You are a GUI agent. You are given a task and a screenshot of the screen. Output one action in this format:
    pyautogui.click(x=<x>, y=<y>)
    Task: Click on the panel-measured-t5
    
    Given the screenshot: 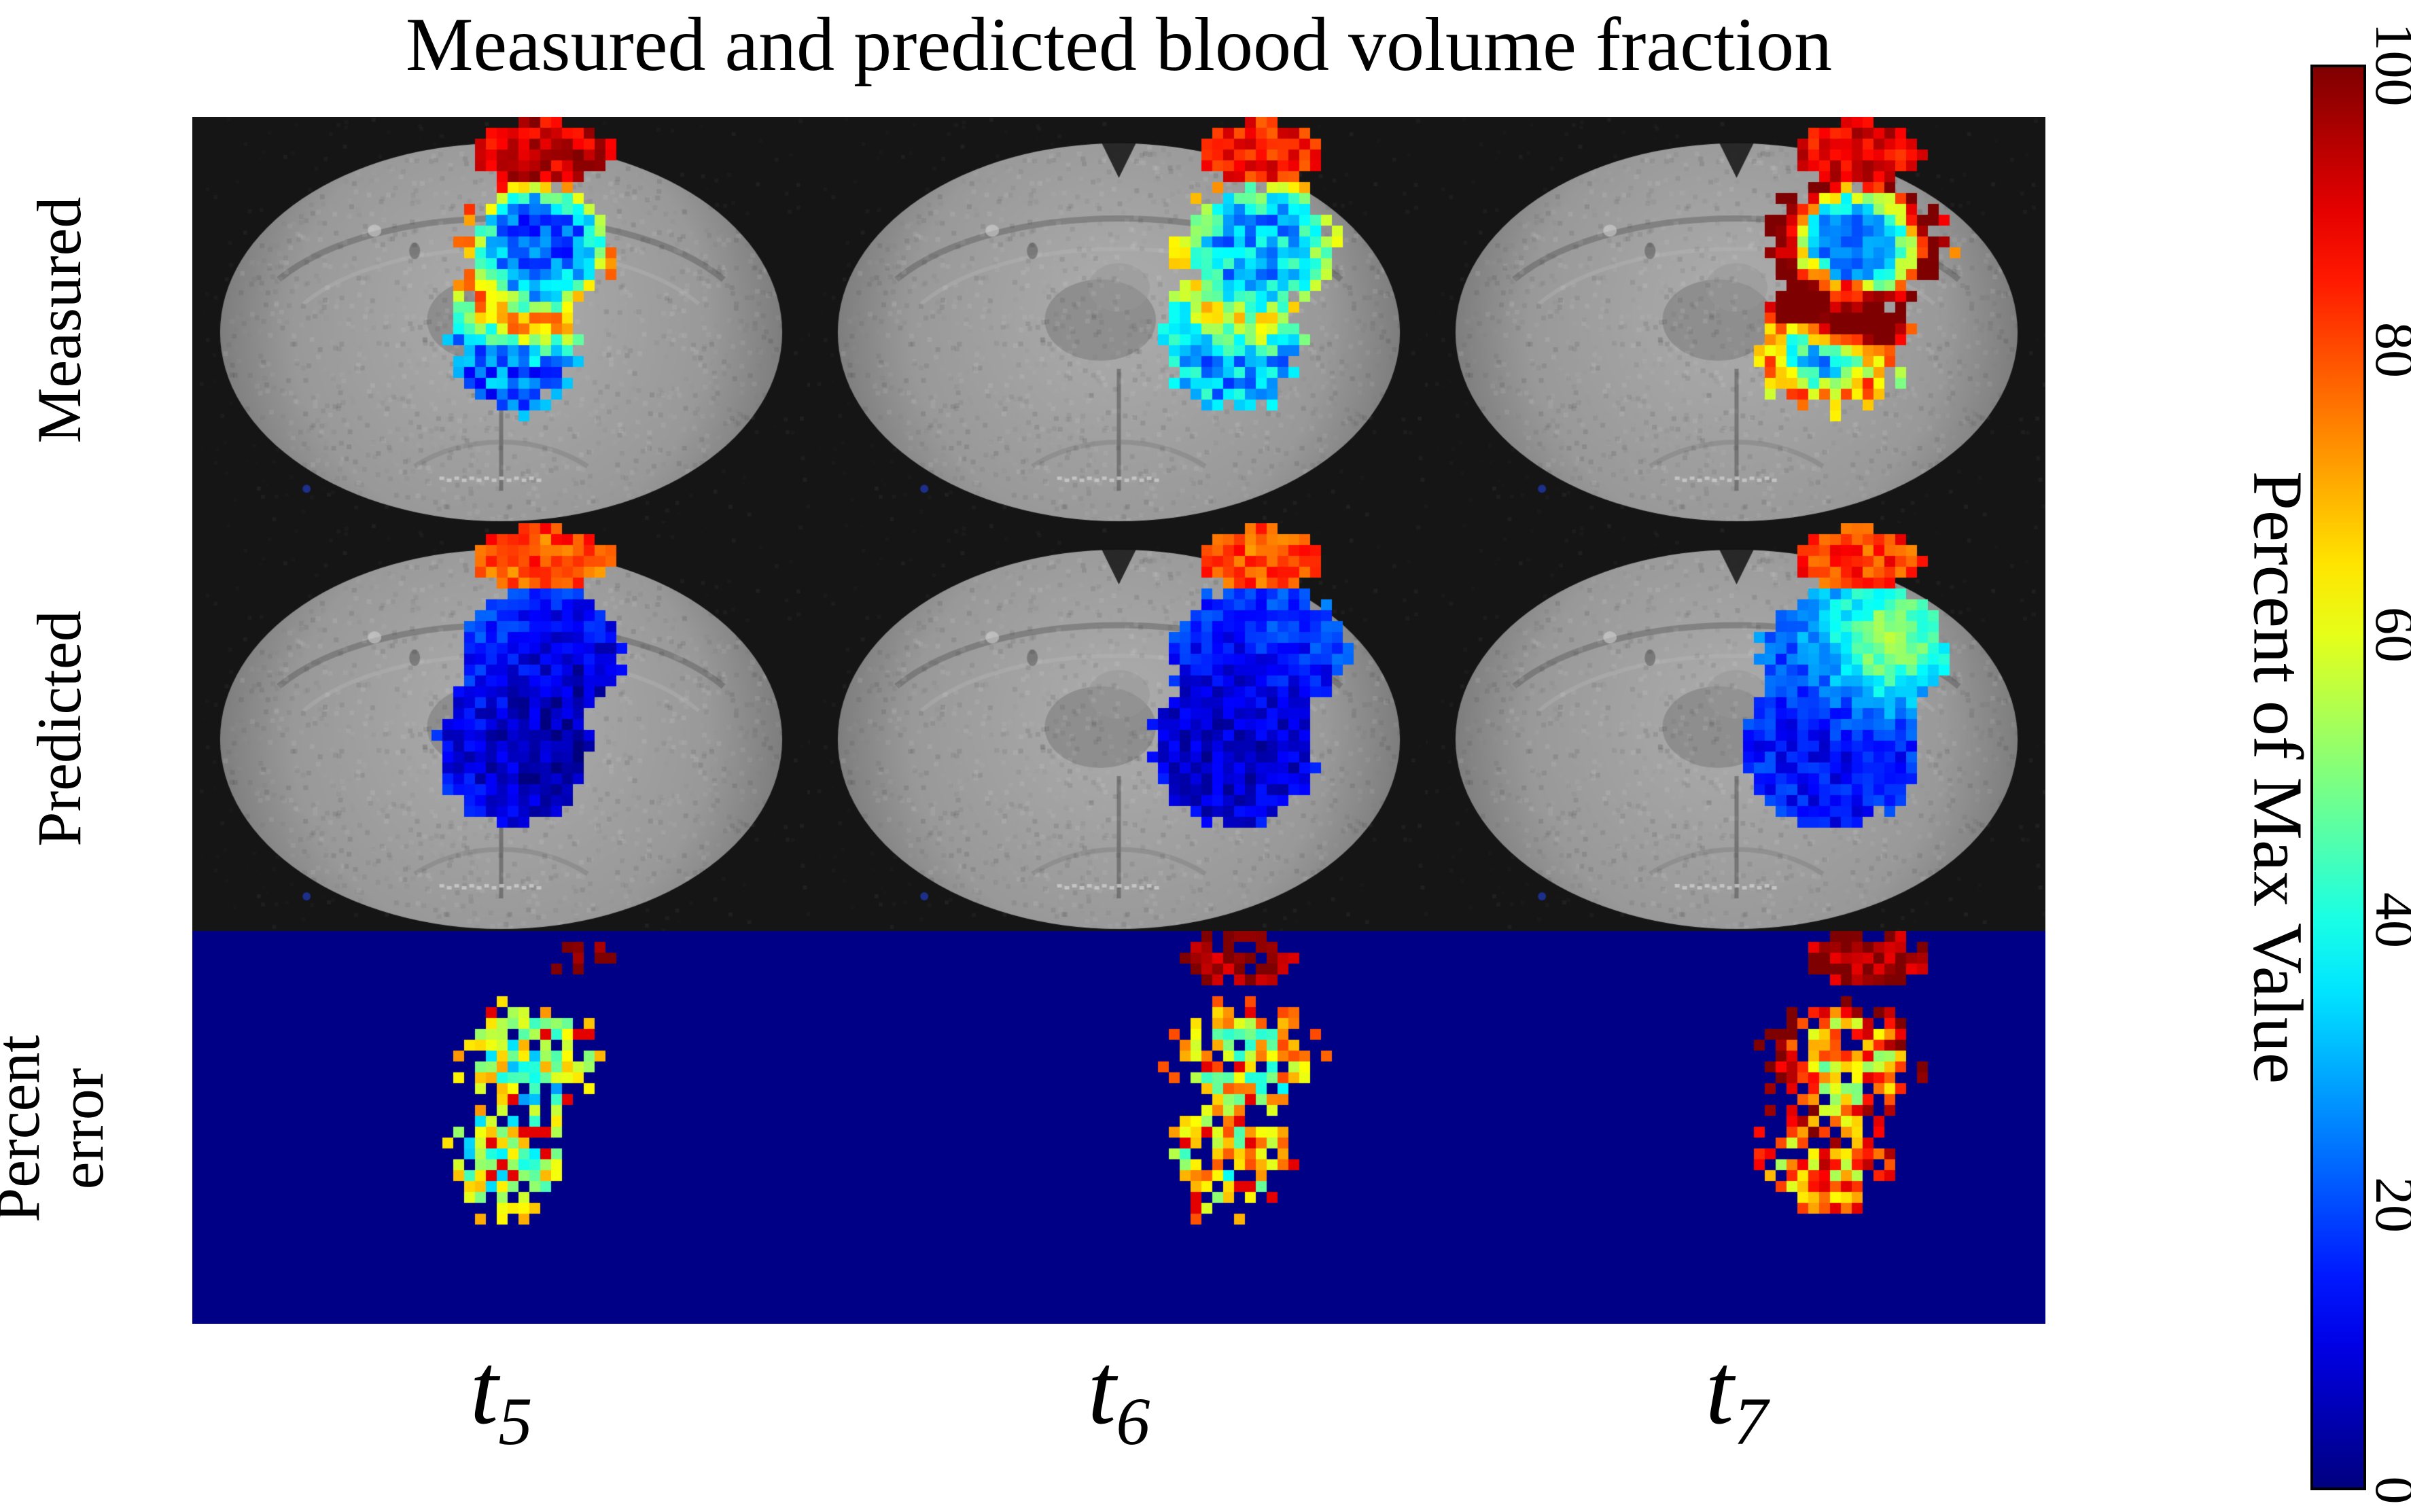 What is the action you would take?
    pyautogui.click(x=501, y=320)
    